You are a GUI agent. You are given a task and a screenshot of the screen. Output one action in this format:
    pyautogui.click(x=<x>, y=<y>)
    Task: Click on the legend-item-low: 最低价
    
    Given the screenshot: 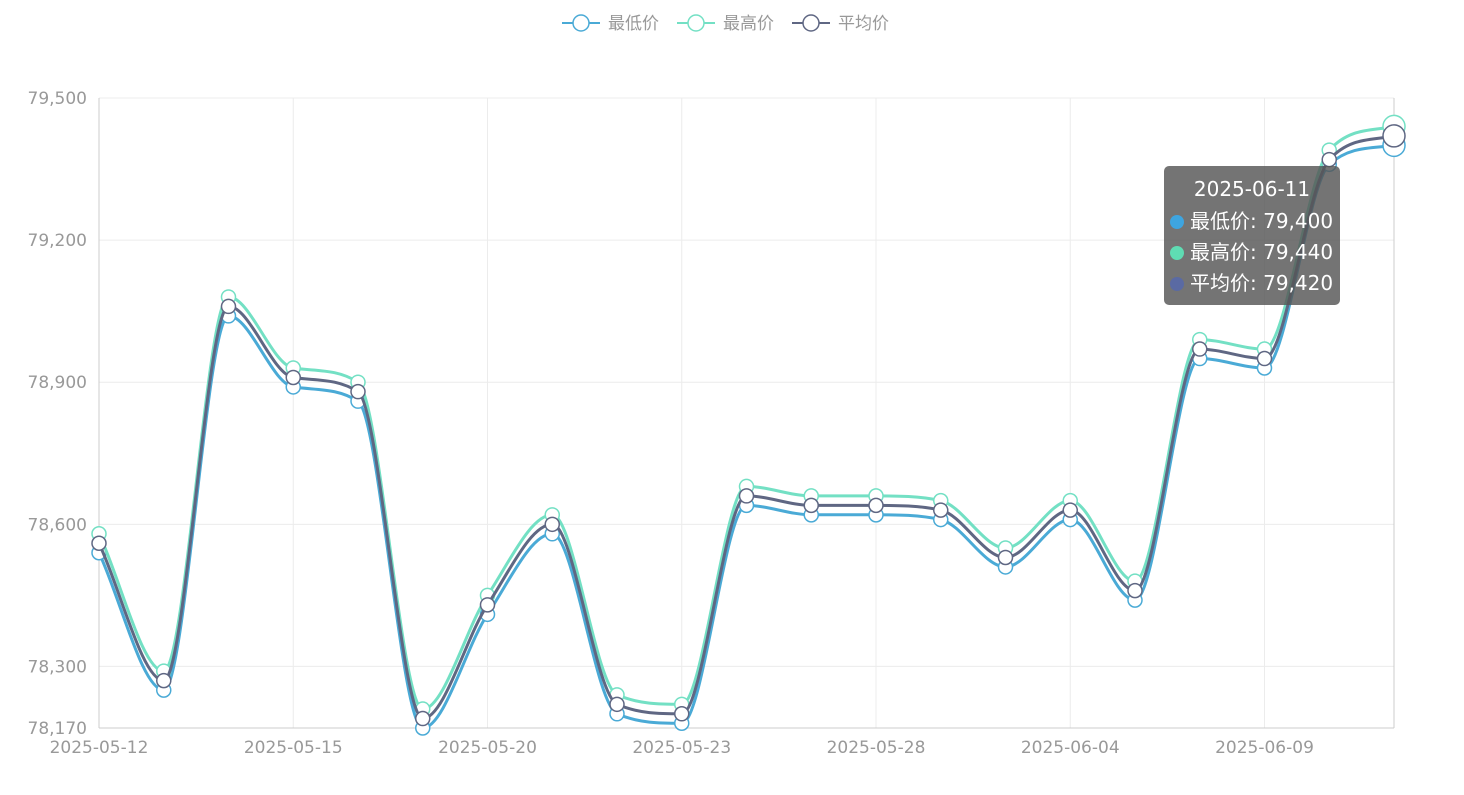 What is the action you would take?
    pyautogui.click(x=610, y=24)
    